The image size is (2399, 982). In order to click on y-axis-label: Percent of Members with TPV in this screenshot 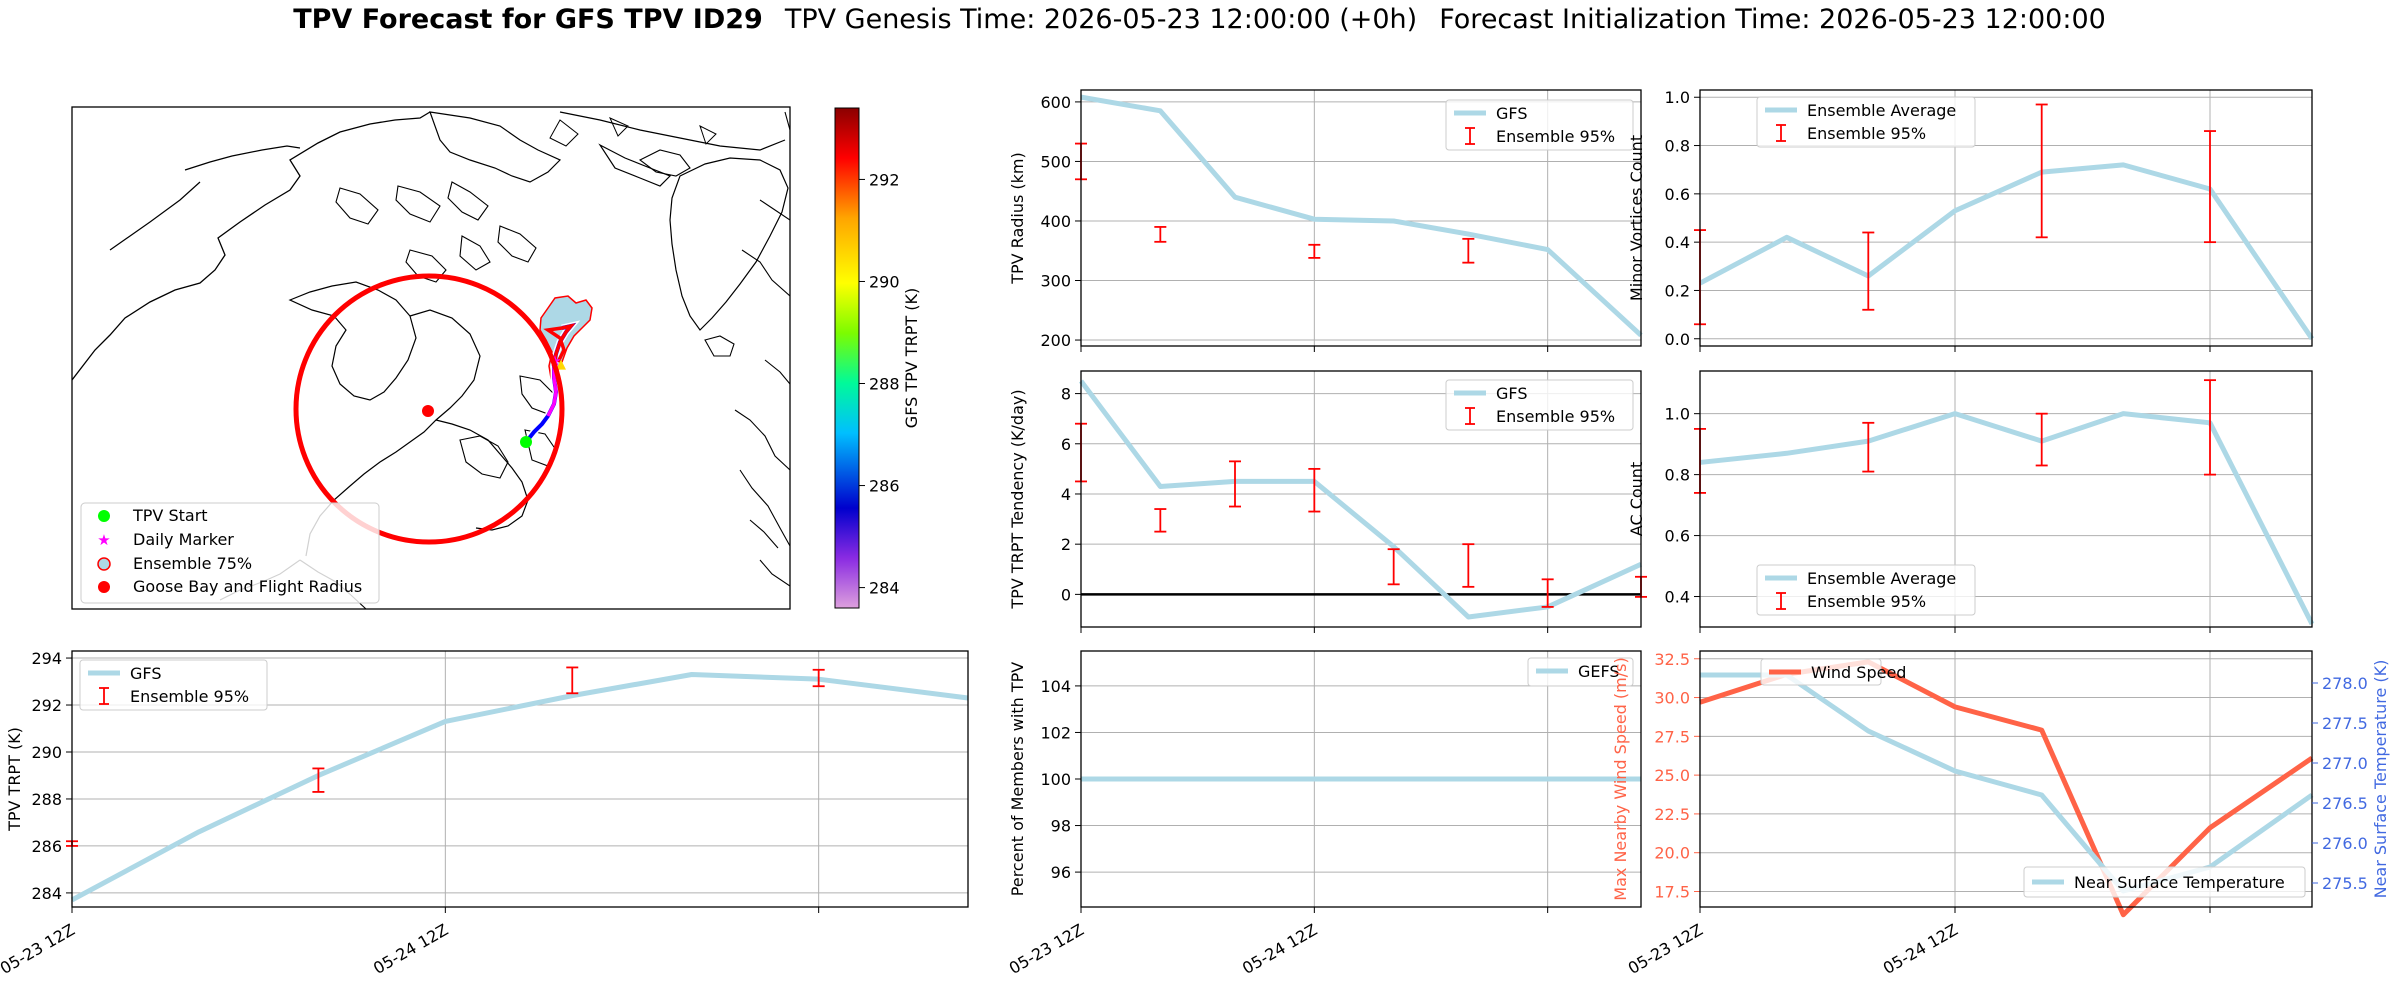, I will do `click(1017, 779)`.